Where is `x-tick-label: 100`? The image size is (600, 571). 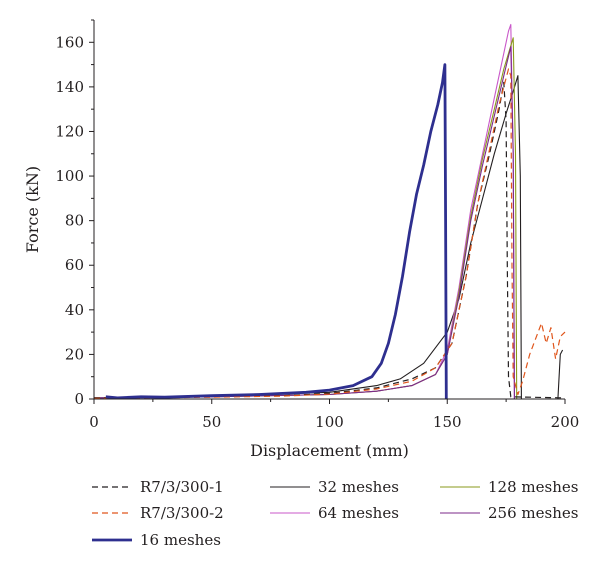
x-tick-label: 100 is located at coordinates (329, 422).